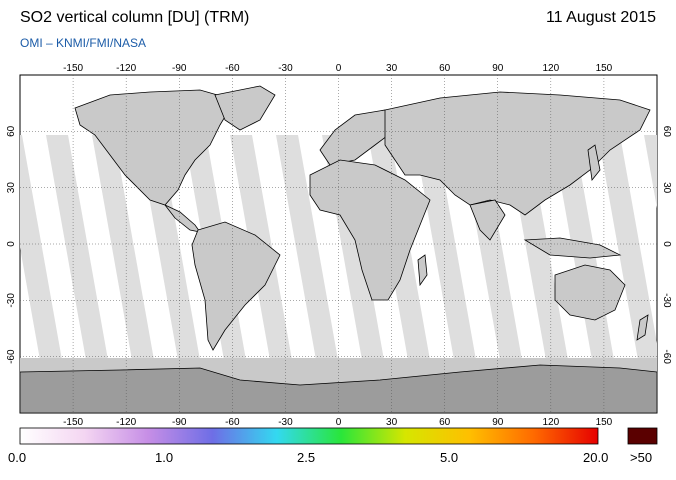 This screenshot has width=676, height=480. What do you see at coordinates (487, 220) in the screenshot?
I see `india` at bounding box center [487, 220].